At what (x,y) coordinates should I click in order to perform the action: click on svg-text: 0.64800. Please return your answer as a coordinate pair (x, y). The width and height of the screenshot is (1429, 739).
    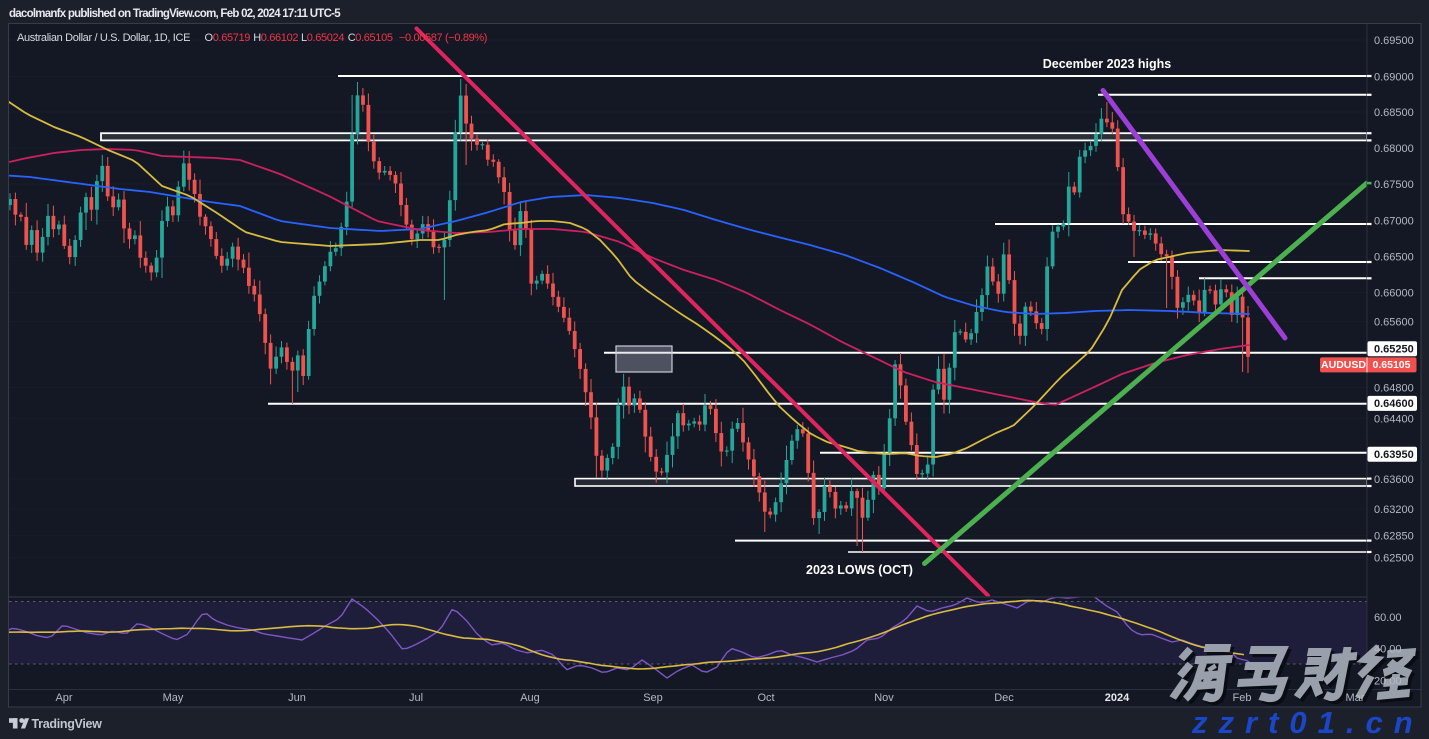
    Looking at the image, I should click on (1394, 388).